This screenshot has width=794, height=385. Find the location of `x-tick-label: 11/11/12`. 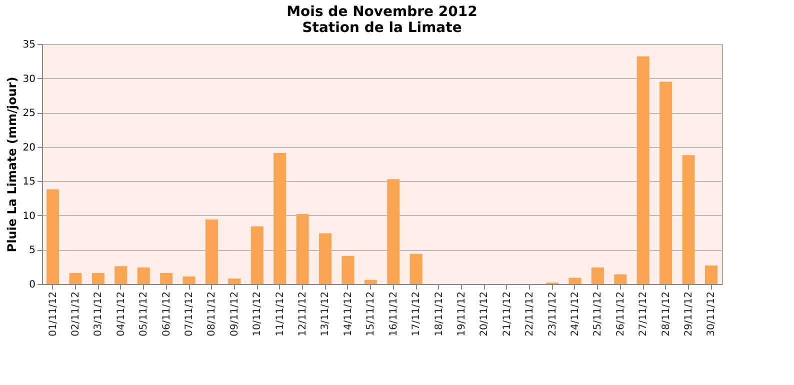

x-tick-label: 11/11/12 is located at coordinates (280, 314).